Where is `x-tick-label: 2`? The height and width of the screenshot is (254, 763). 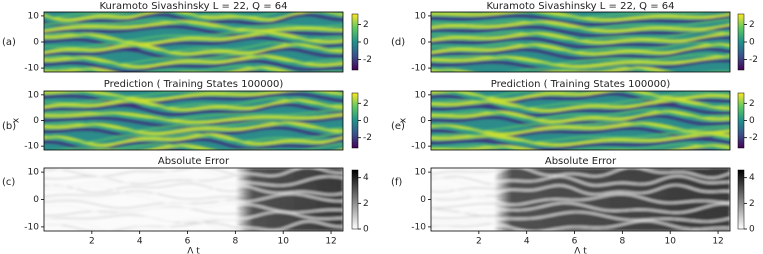 x-tick-label: 2 is located at coordinates (92, 242).